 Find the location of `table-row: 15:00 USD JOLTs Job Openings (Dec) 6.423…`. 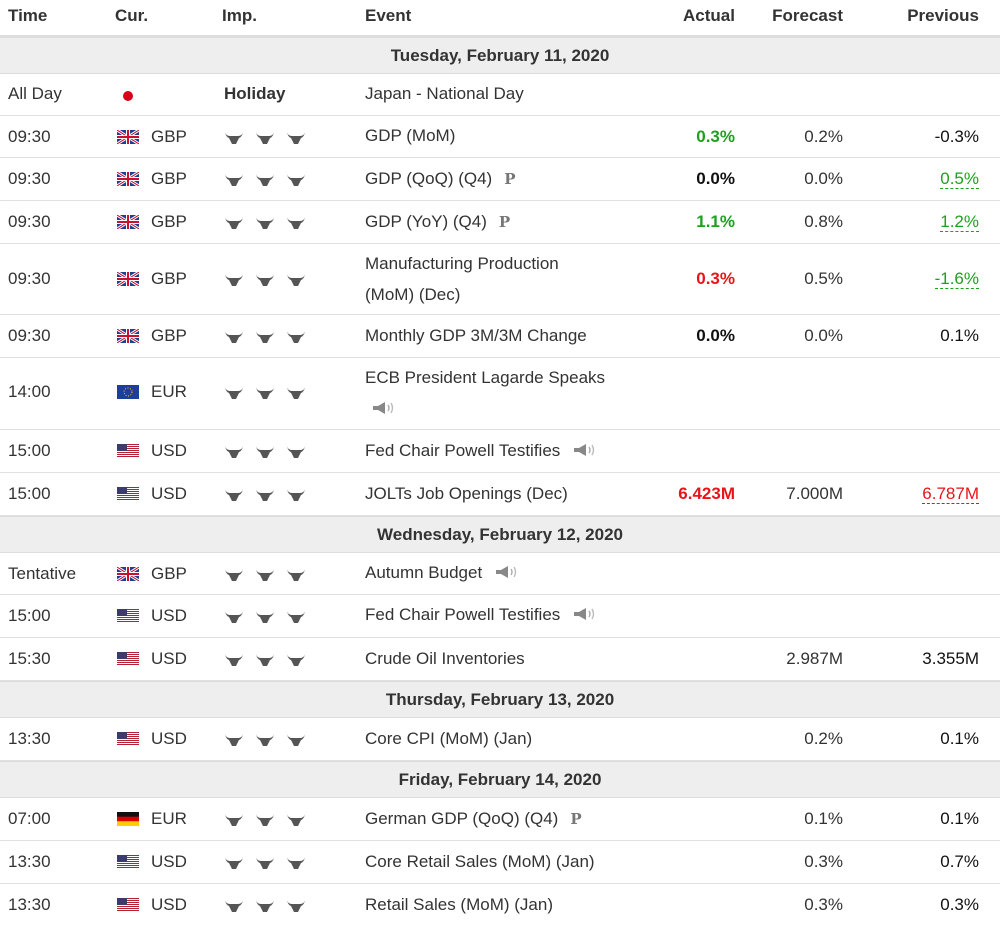

table-row: 15:00 USD JOLTs Job Openings (Dec) 6.423… is located at coordinates (500, 494).